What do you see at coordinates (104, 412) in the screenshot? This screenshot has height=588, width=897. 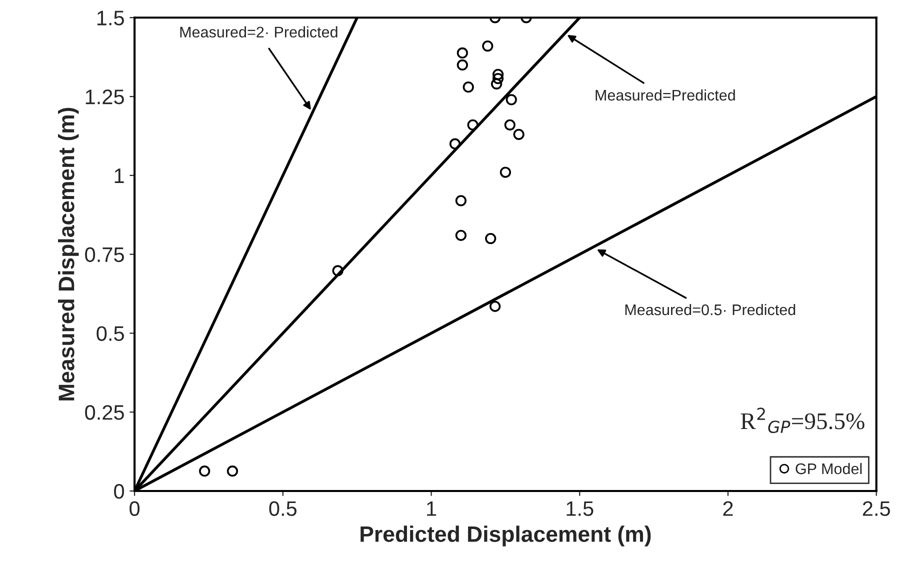 I see `y-tick-label: 0.25` at bounding box center [104, 412].